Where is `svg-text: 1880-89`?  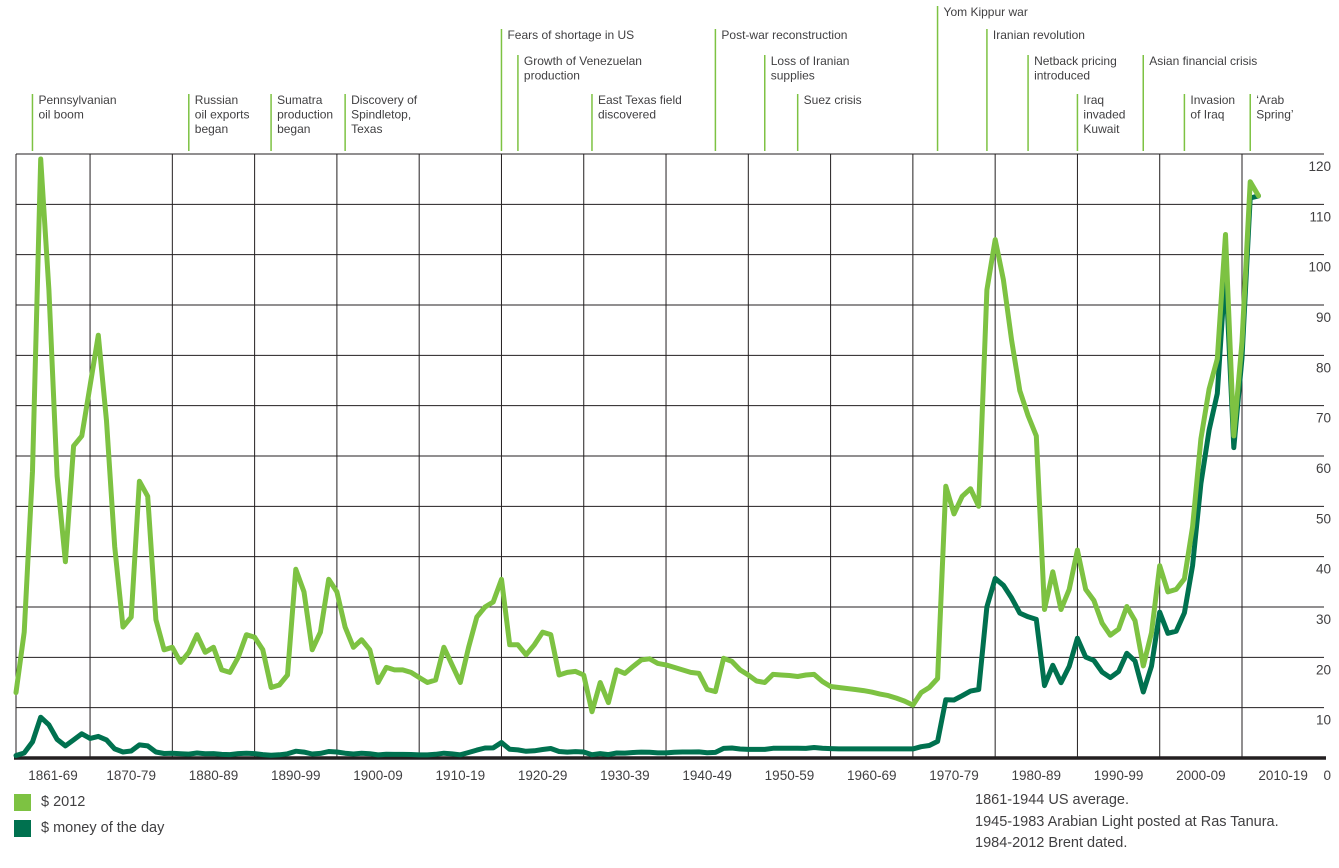
svg-text: 1880-89 is located at coordinates (214, 775).